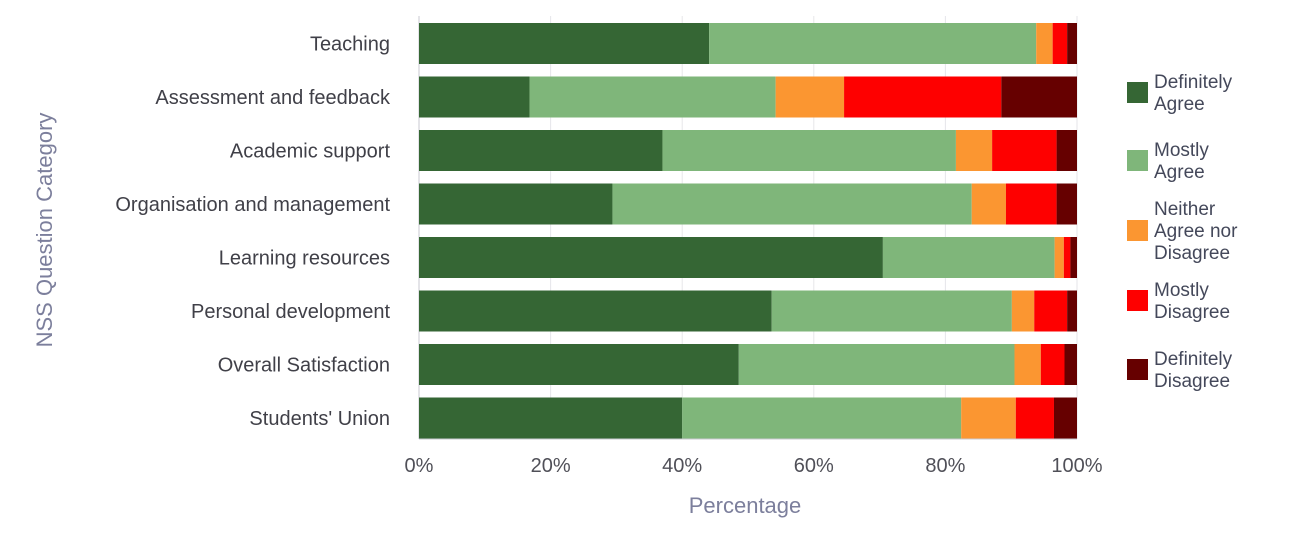  What do you see at coordinates (814, 466) in the screenshot?
I see `x-tick-label: 60%` at bounding box center [814, 466].